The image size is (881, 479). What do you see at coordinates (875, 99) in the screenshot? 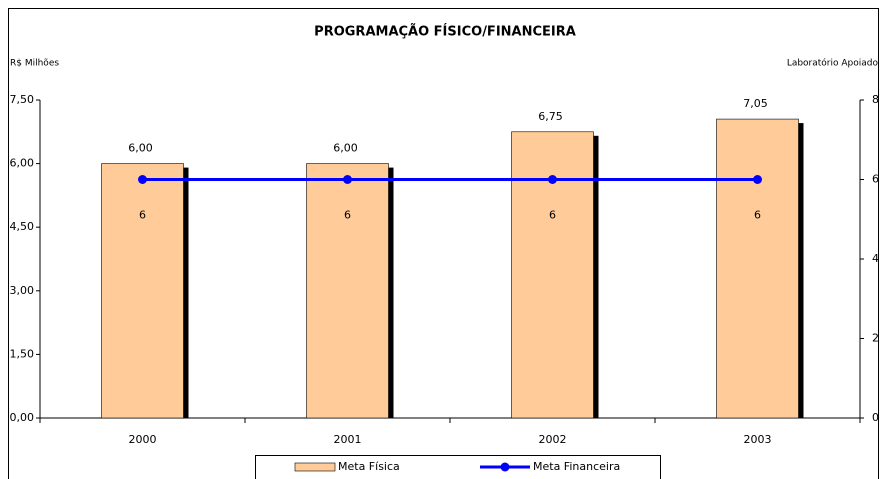
I see `y2-tick-label: 8` at bounding box center [875, 99].